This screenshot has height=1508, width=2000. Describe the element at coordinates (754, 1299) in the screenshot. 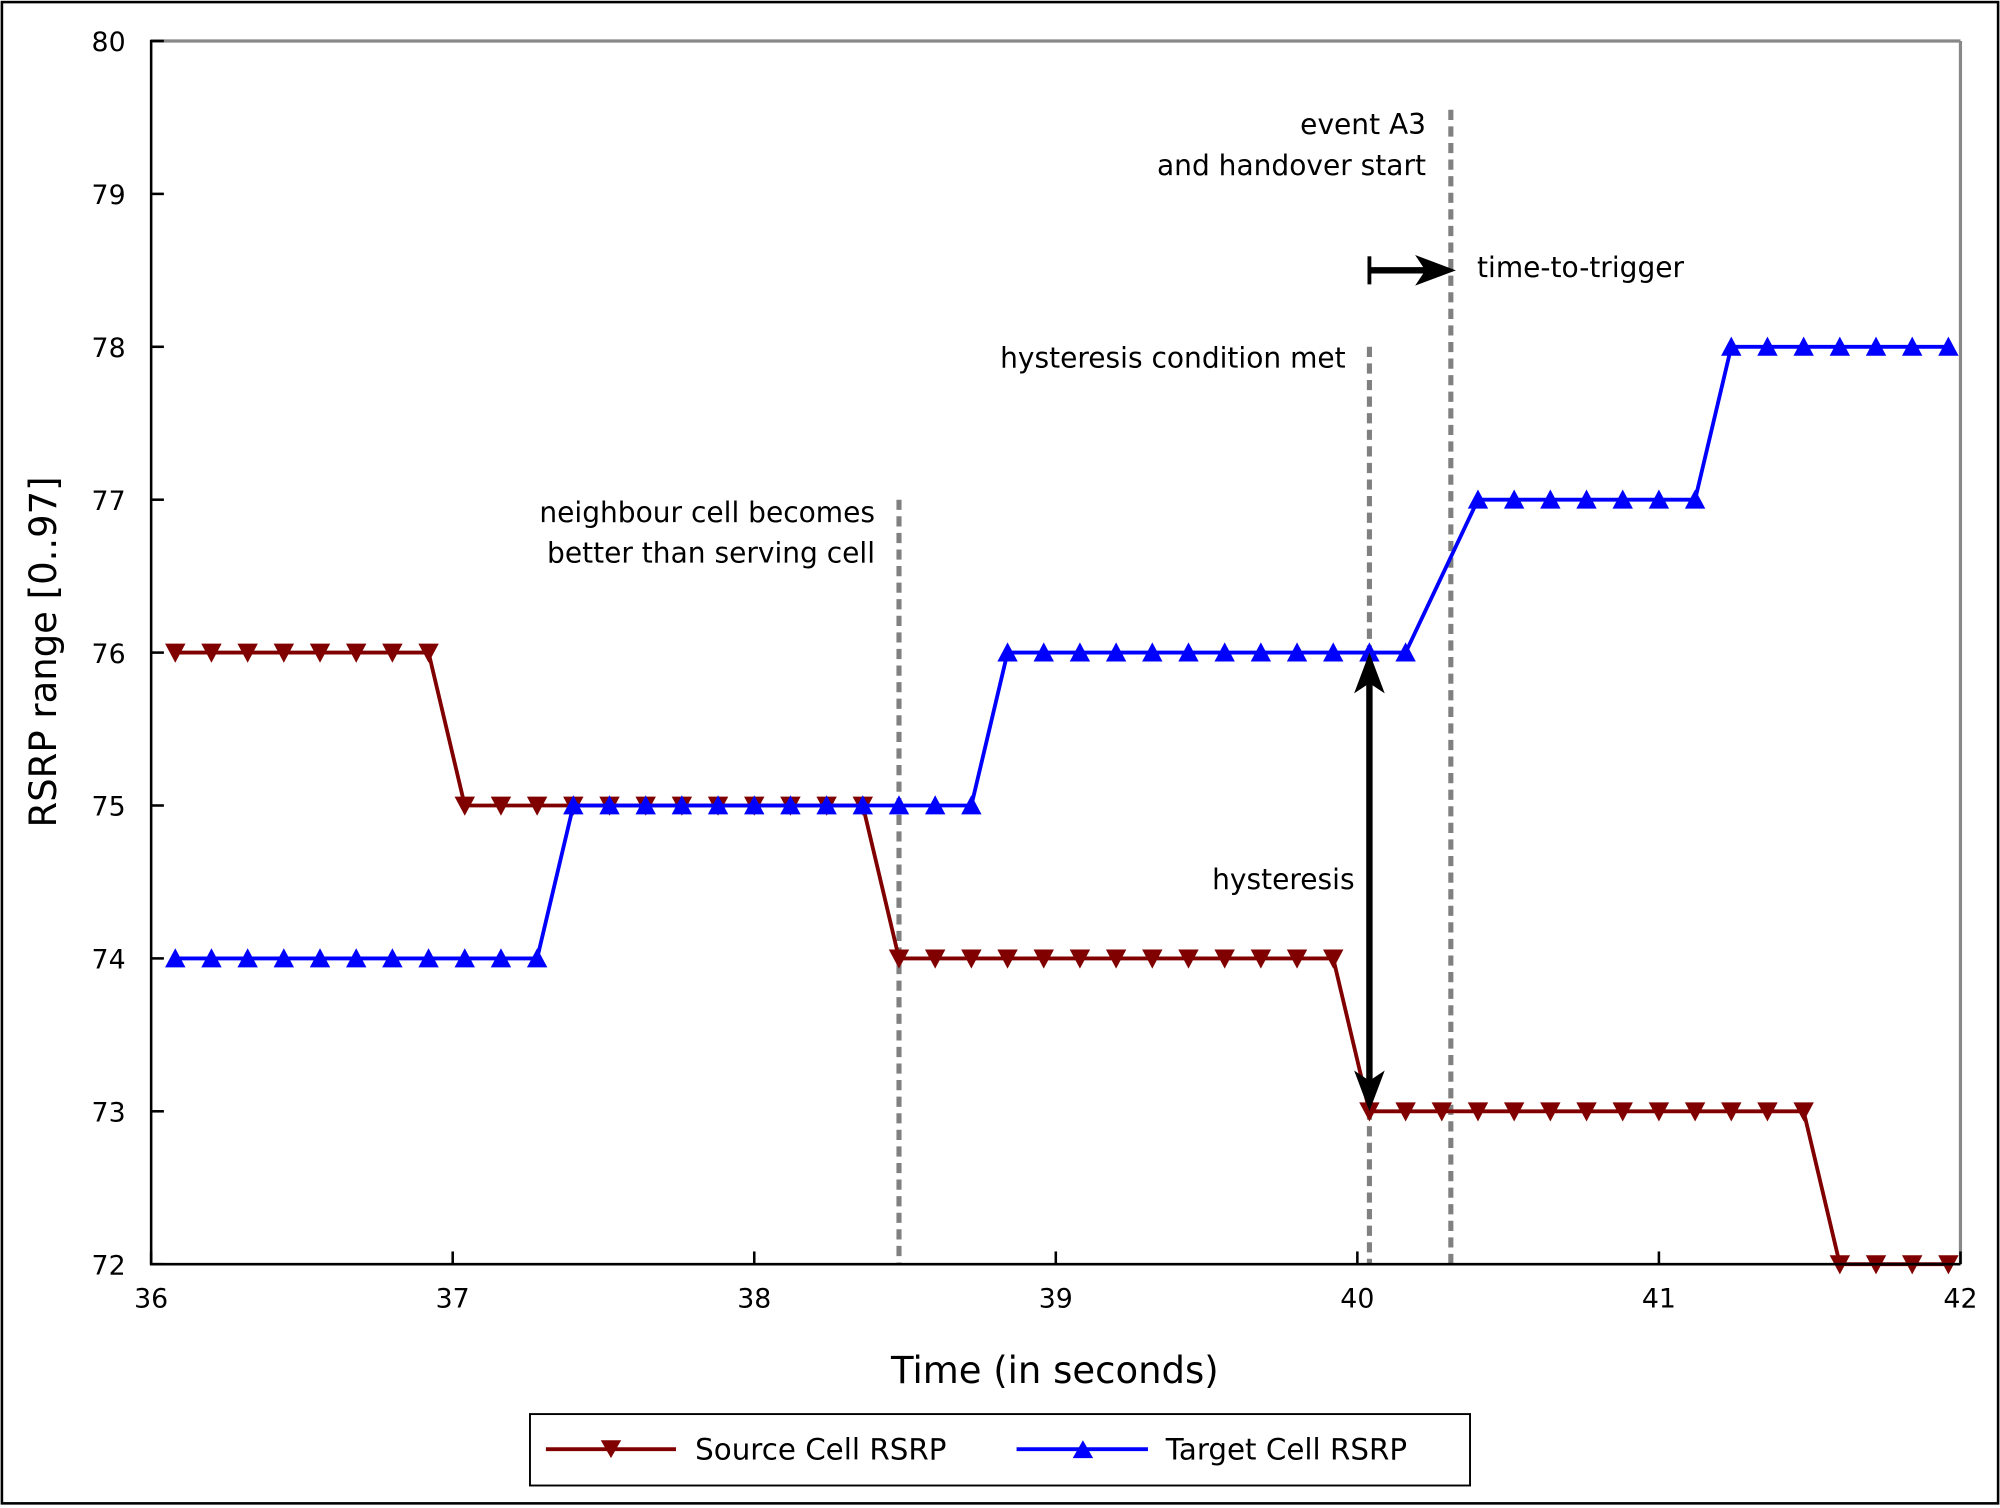

I see `x-tick-label: 38` at that location.